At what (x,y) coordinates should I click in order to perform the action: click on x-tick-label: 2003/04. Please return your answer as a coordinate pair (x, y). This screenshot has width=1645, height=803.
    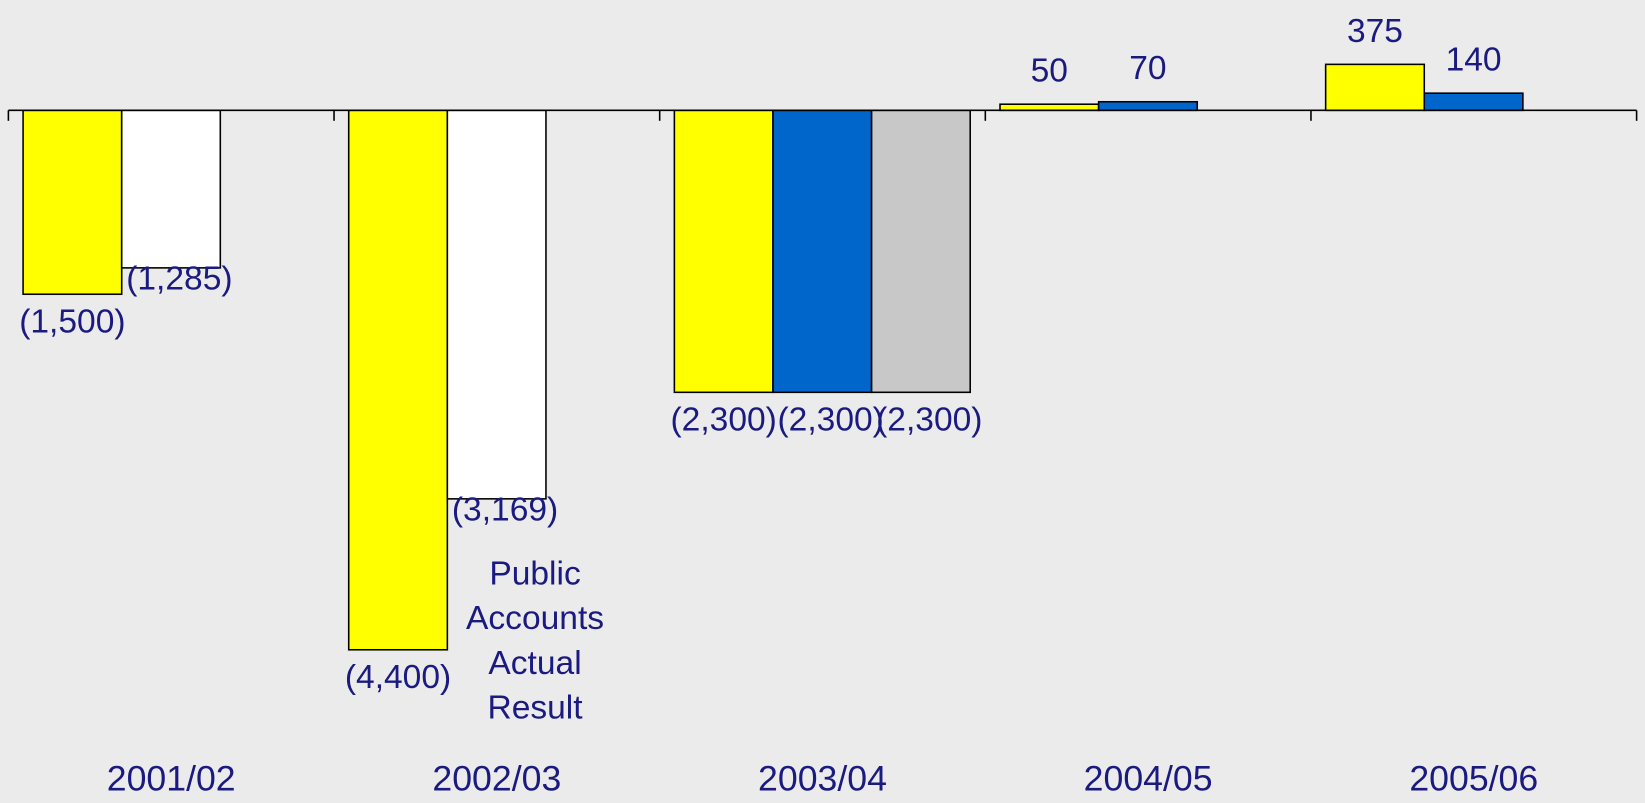
    Looking at the image, I should click on (822, 778).